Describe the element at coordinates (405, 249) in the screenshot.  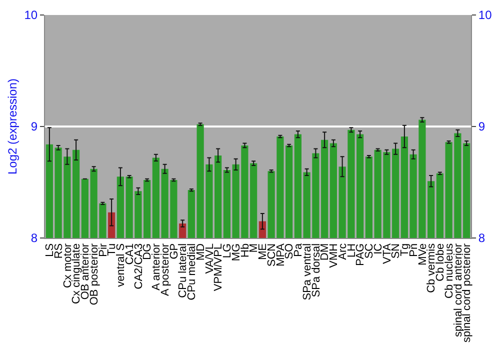
I see `x-tick-label: Tg` at that location.